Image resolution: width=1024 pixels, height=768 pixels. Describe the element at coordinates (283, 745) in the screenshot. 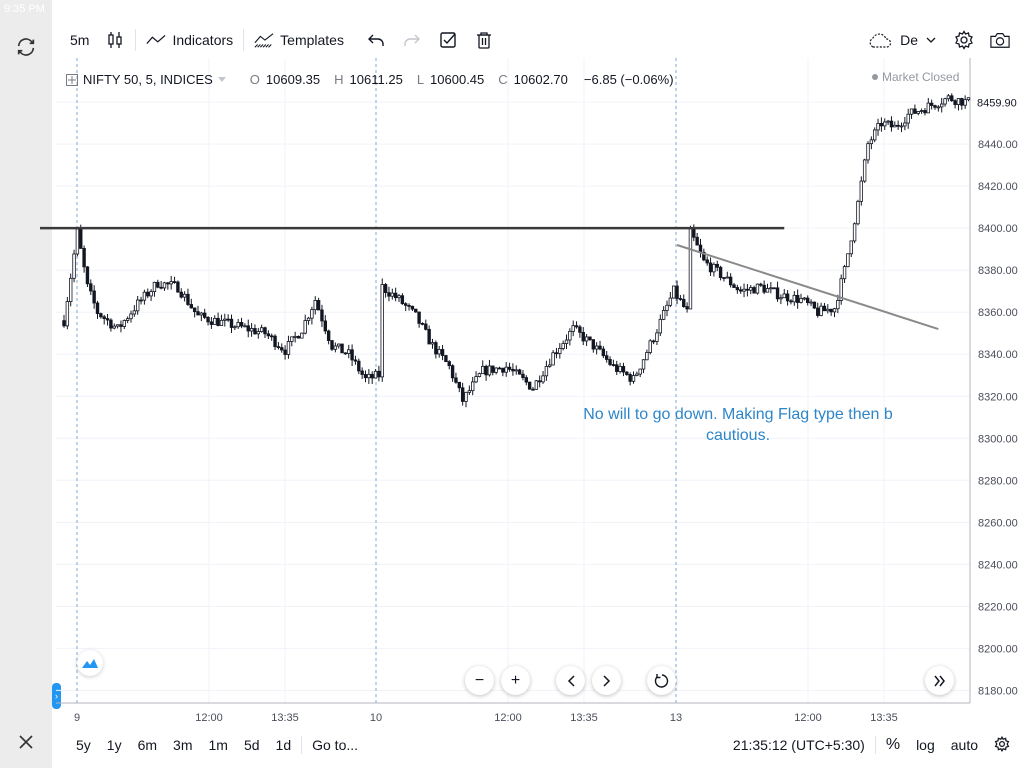

I see `range-button-1d: 1d` at that location.